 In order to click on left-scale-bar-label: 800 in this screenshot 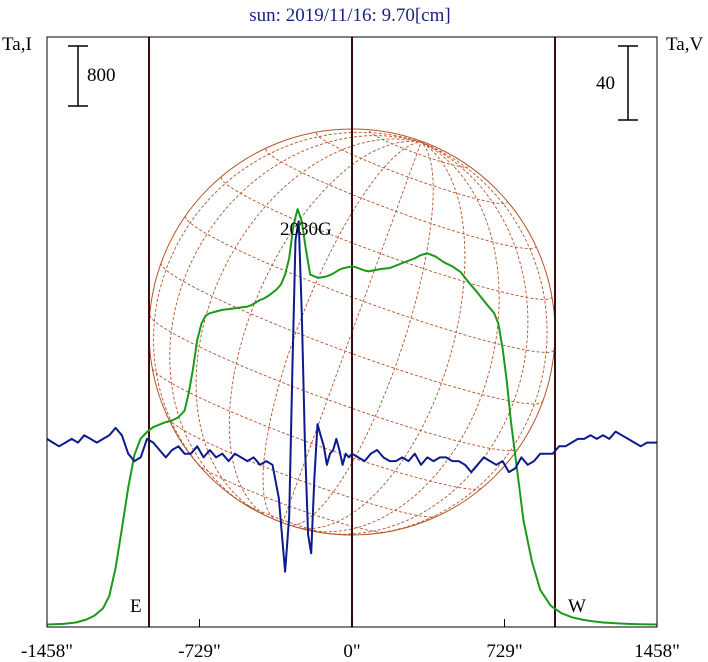, I will do `click(101, 75)`.